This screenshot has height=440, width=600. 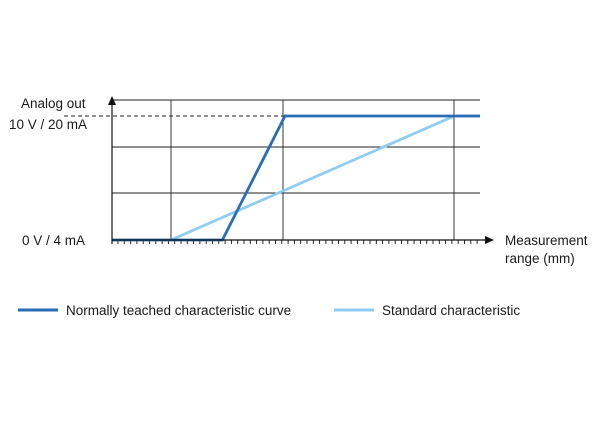 I want to click on y-tick-label-min: 0 V / 4 mA, so click(x=53, y=240).